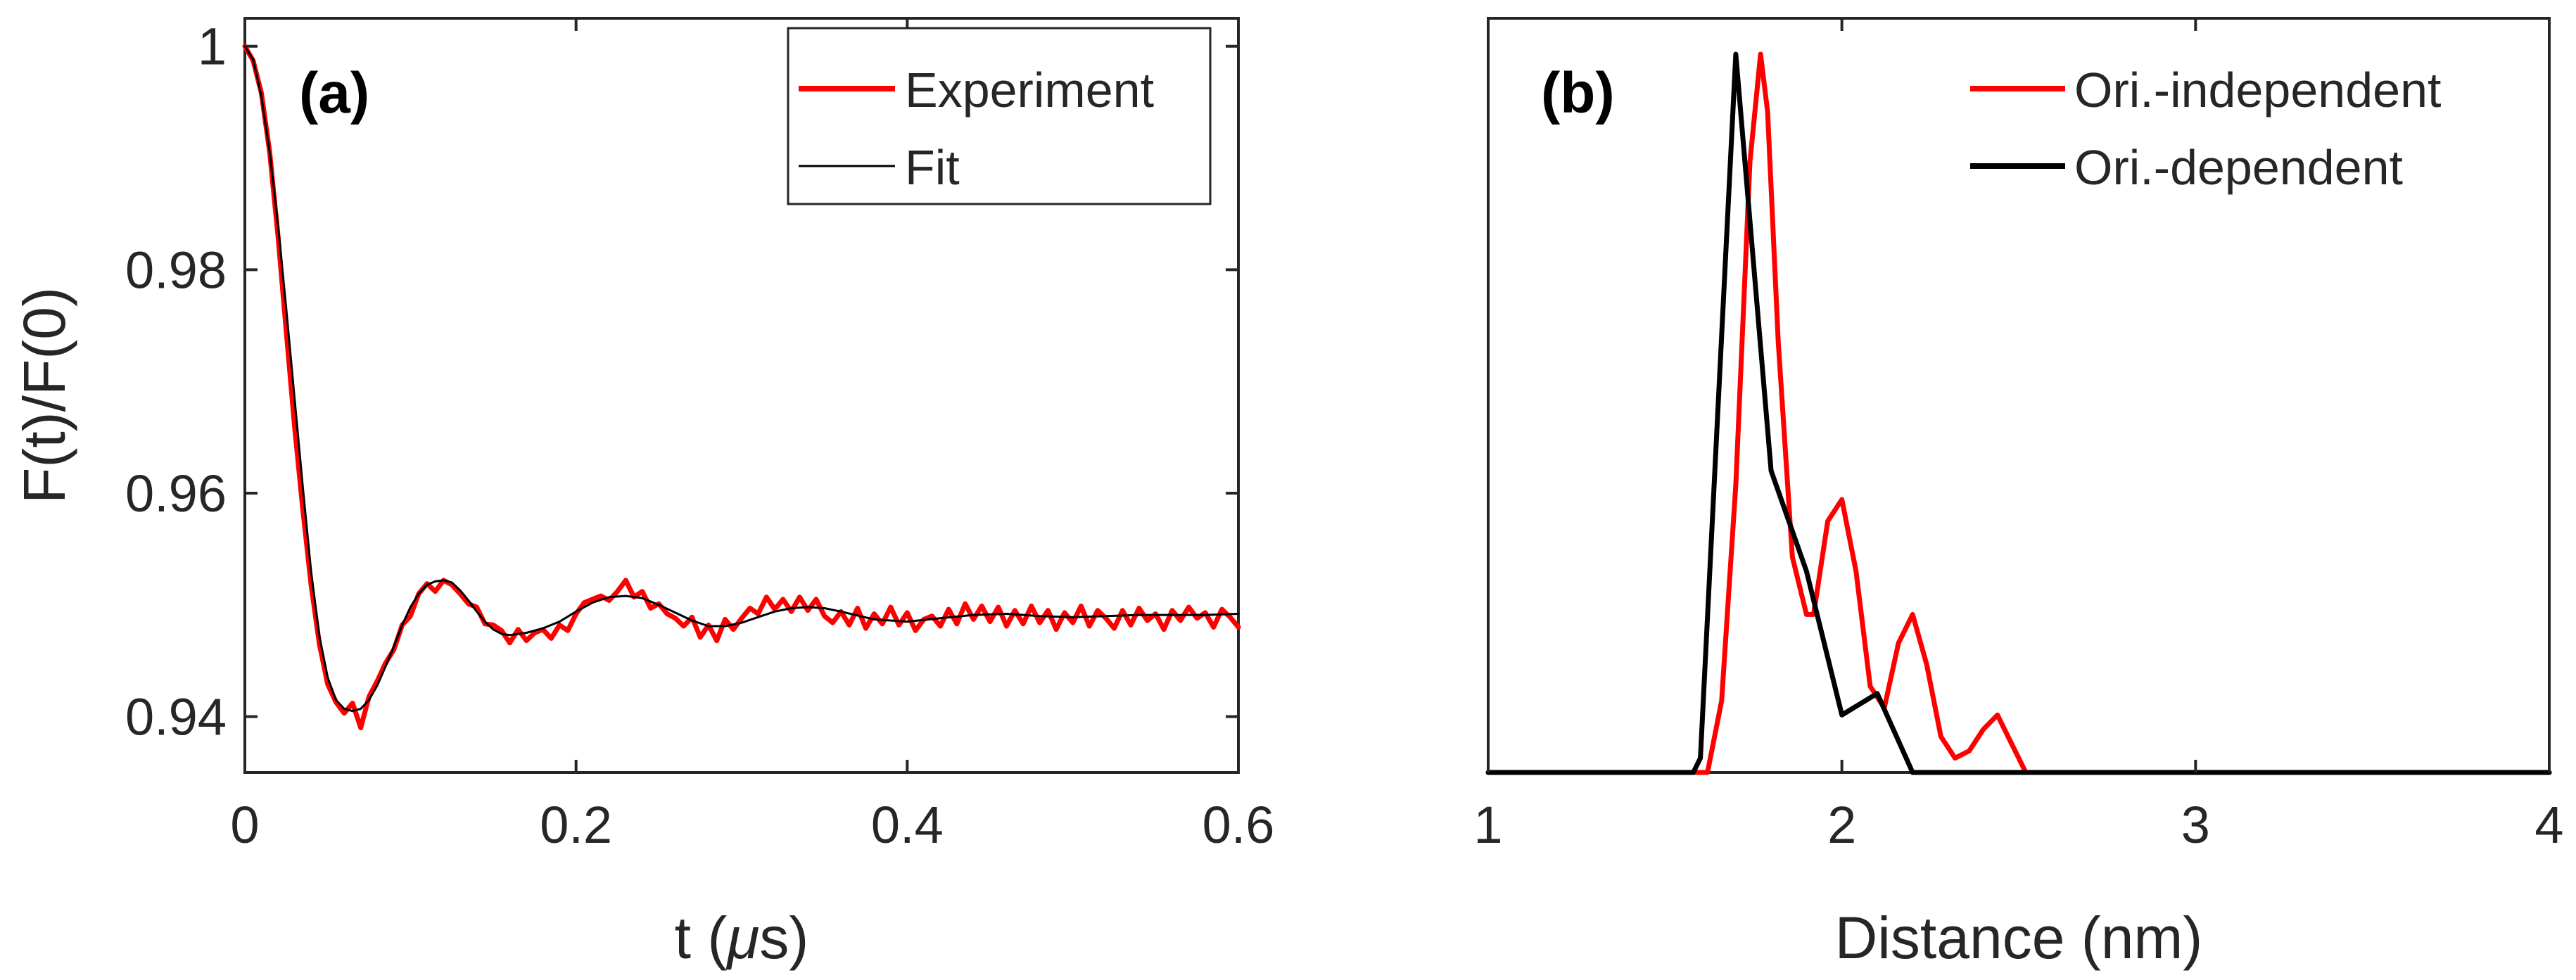 This screenshot has width=2576, height=980. Describe the element at coordinates (212, 47) in the screenshot. I see `y-tick-label: 1` at that location.